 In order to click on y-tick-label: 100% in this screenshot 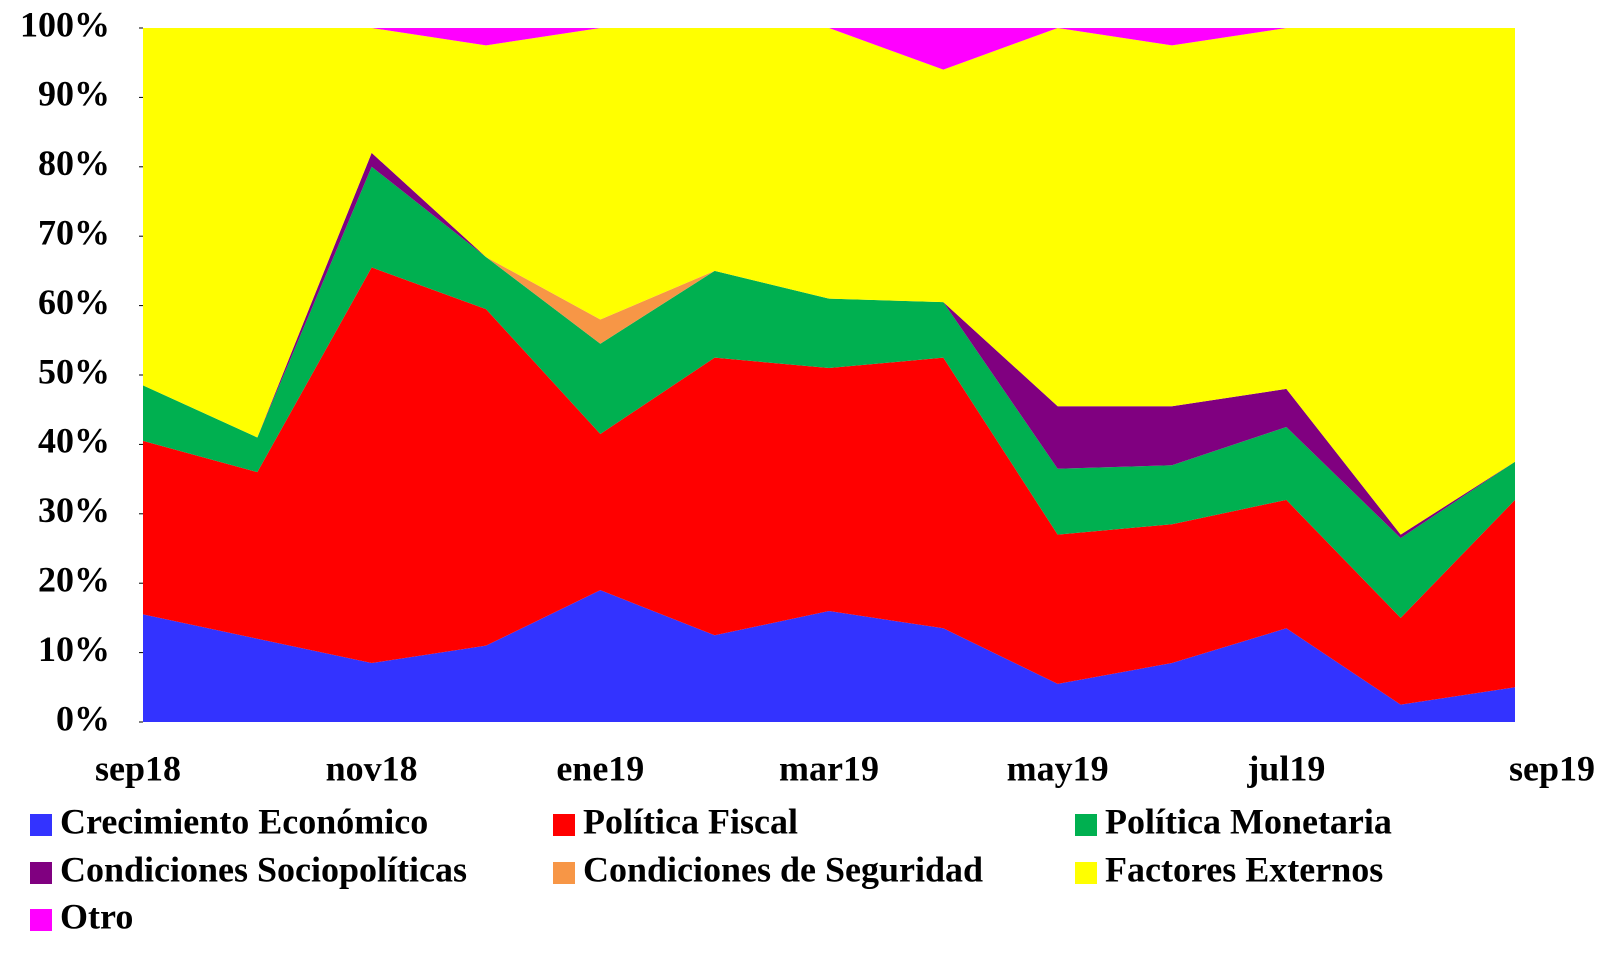, I will do `click(65, 24)`.